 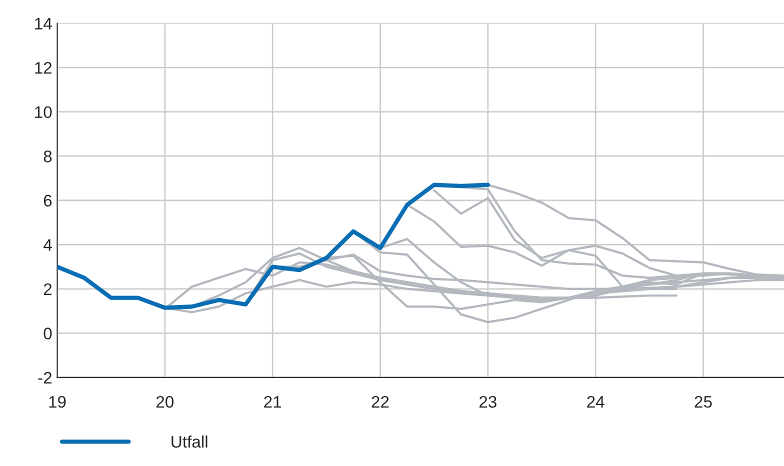 I want to click on y-tick-label: -2, so click(x=45, y=378).